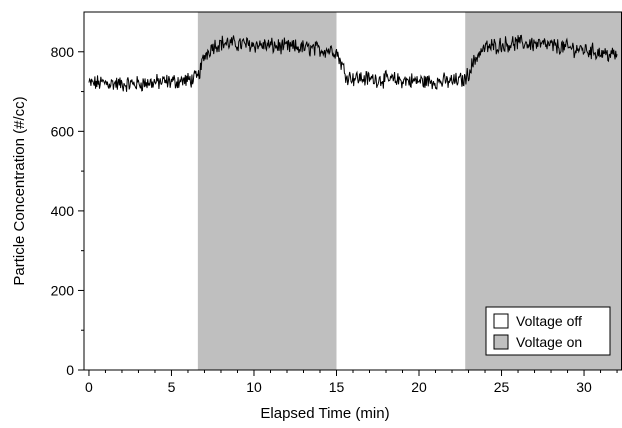 The width and height of the screenshot is (622, 428). What do you see at coordinates (549, 321) in the screenshot?
I see `legend-label-voltage-off: Voltage off` at bounding box center [549, 321].